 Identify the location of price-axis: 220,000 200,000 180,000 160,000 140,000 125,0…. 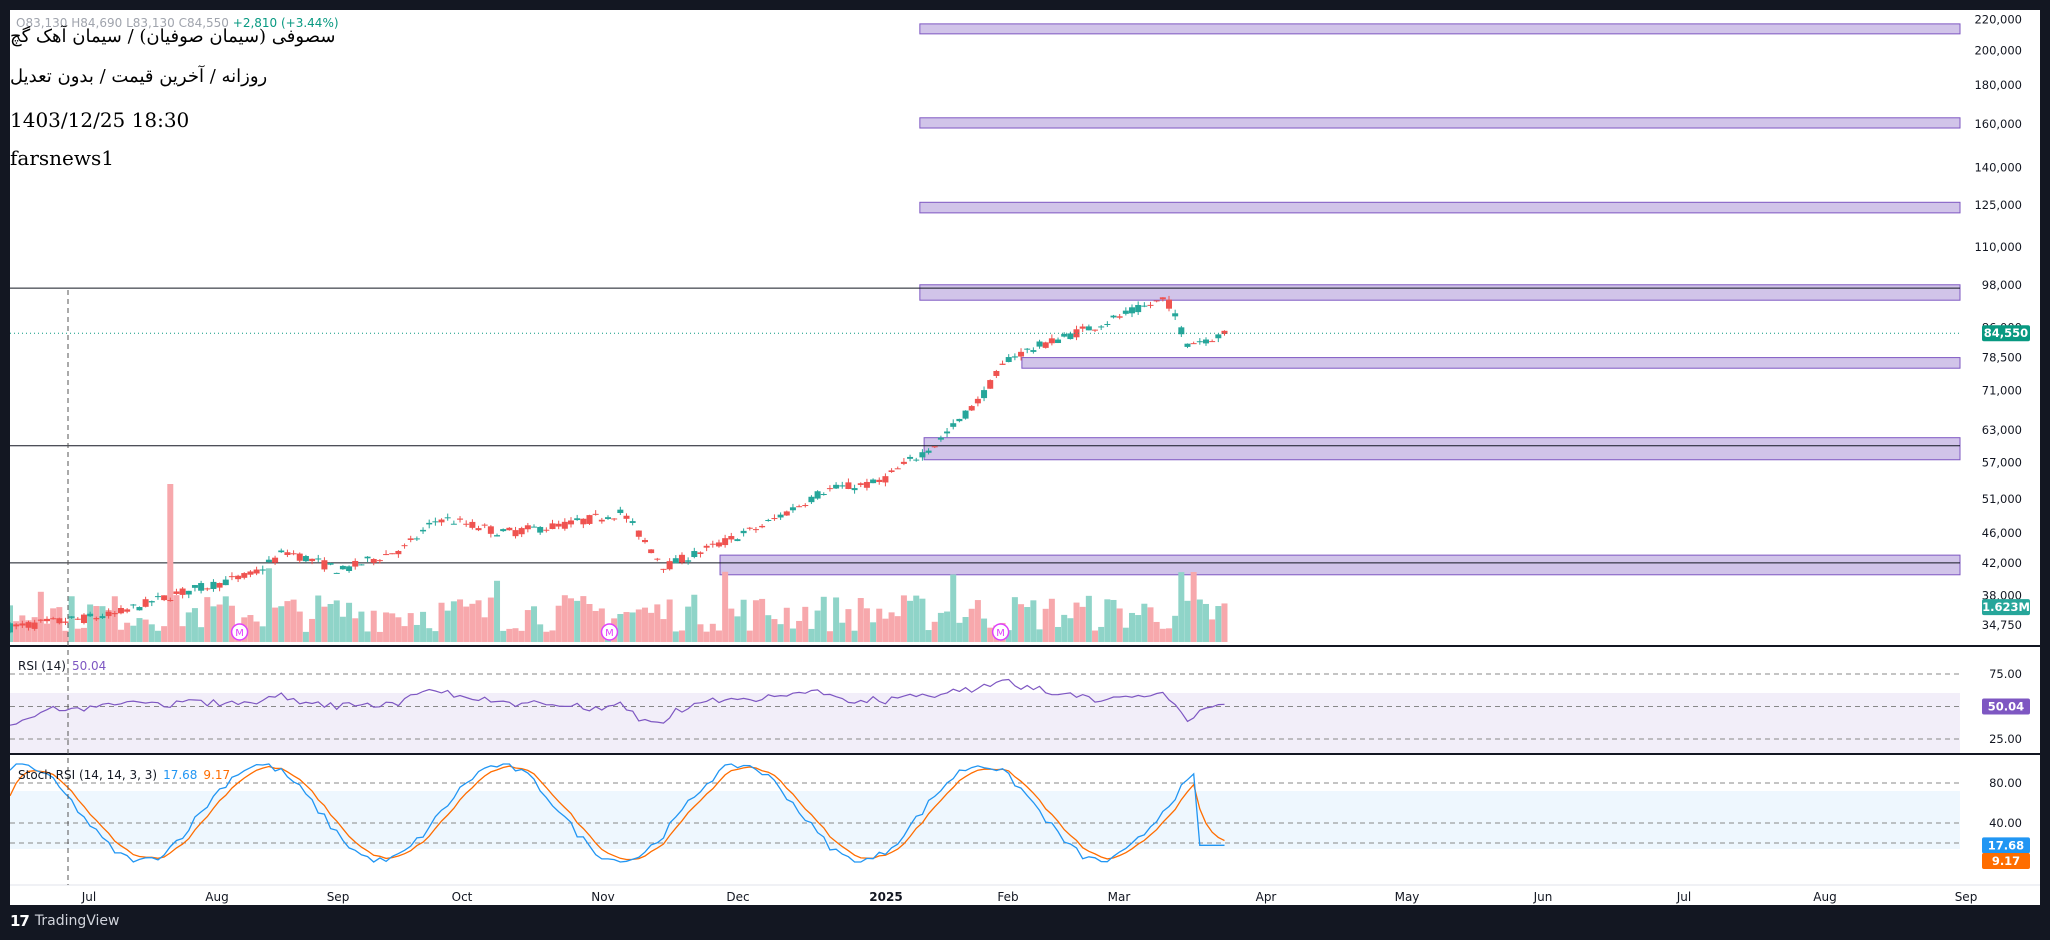
(1998, 421).